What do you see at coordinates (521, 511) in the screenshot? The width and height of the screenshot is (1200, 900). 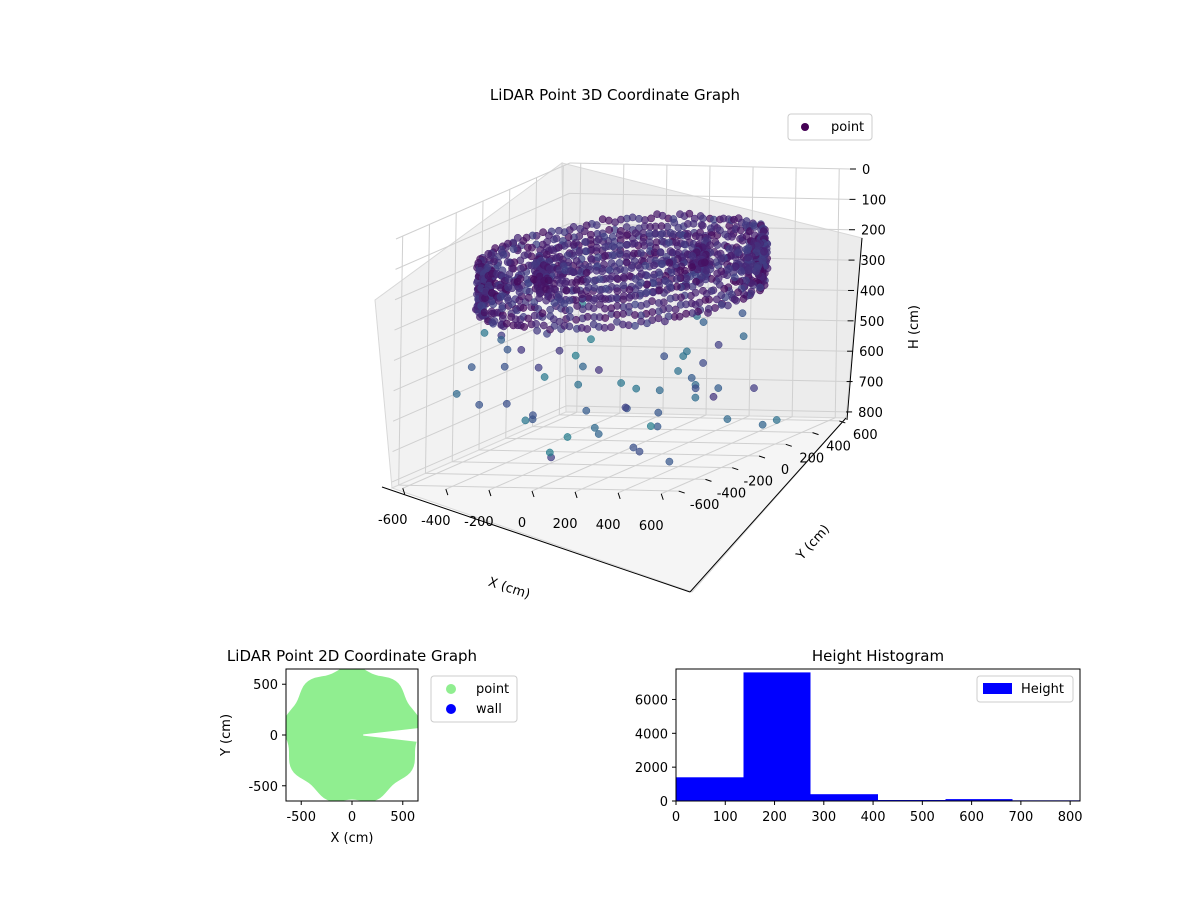 I see `x-ticks-3d: -600 -400 -200 0 200 400 600` at bounding box center [521, 511].